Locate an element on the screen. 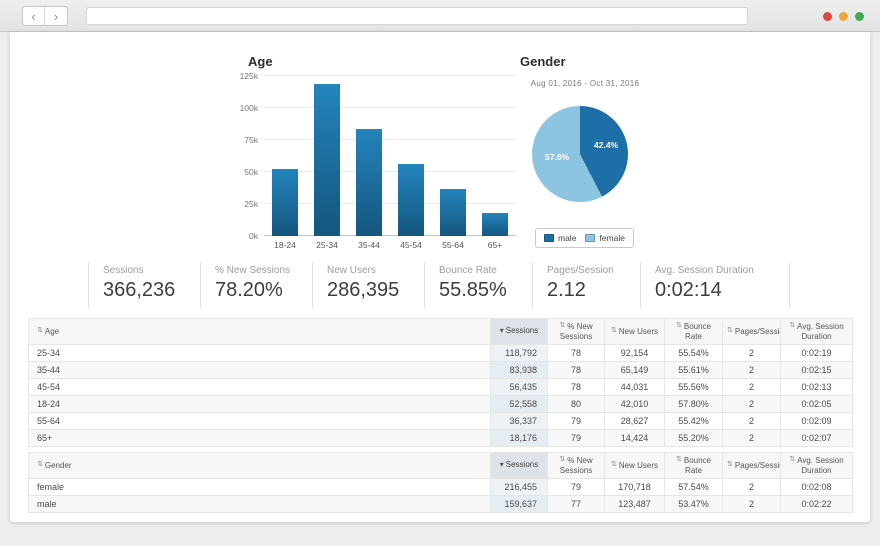 This screenshot has width=880, height=546. nav-buttons: ‹ › is located at coordinates (45, 16).